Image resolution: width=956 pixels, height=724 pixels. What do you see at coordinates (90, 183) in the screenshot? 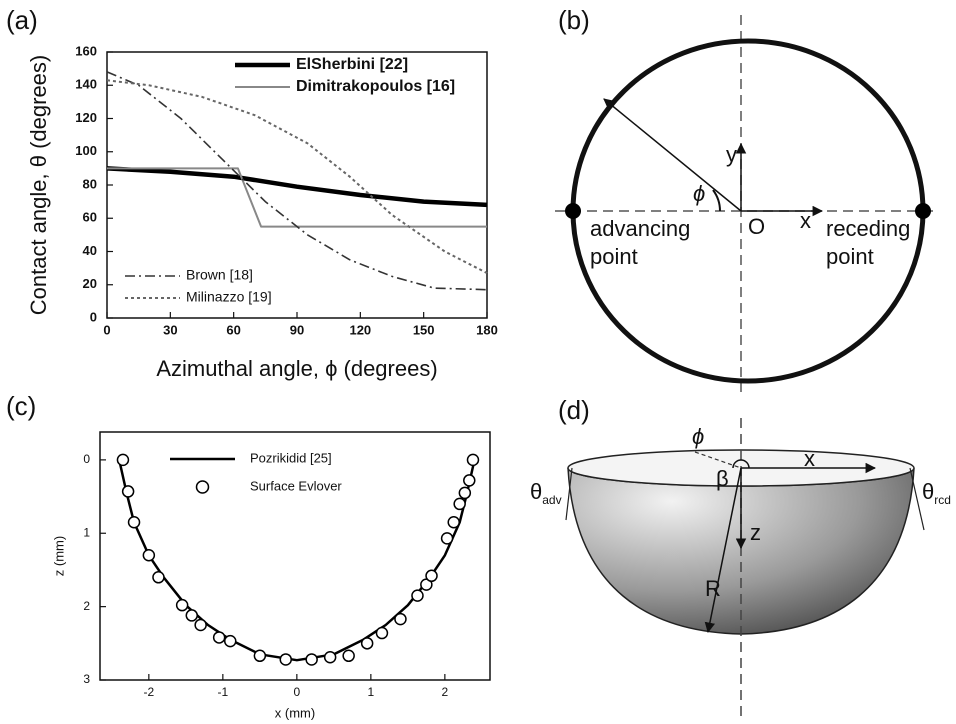
I see `y-tick-label: 80` at bounding box center [90, 183].